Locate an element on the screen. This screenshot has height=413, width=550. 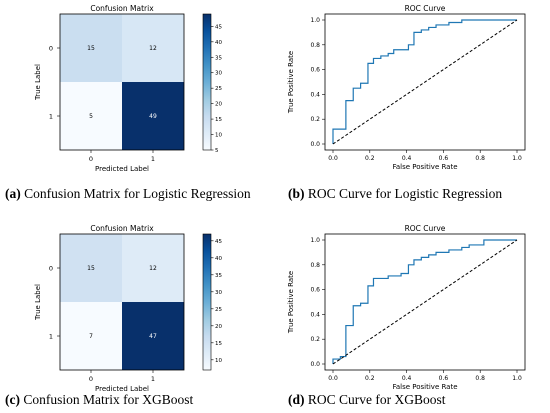
colorbar-tick-label: 5 is located at coordinates (217, 151).